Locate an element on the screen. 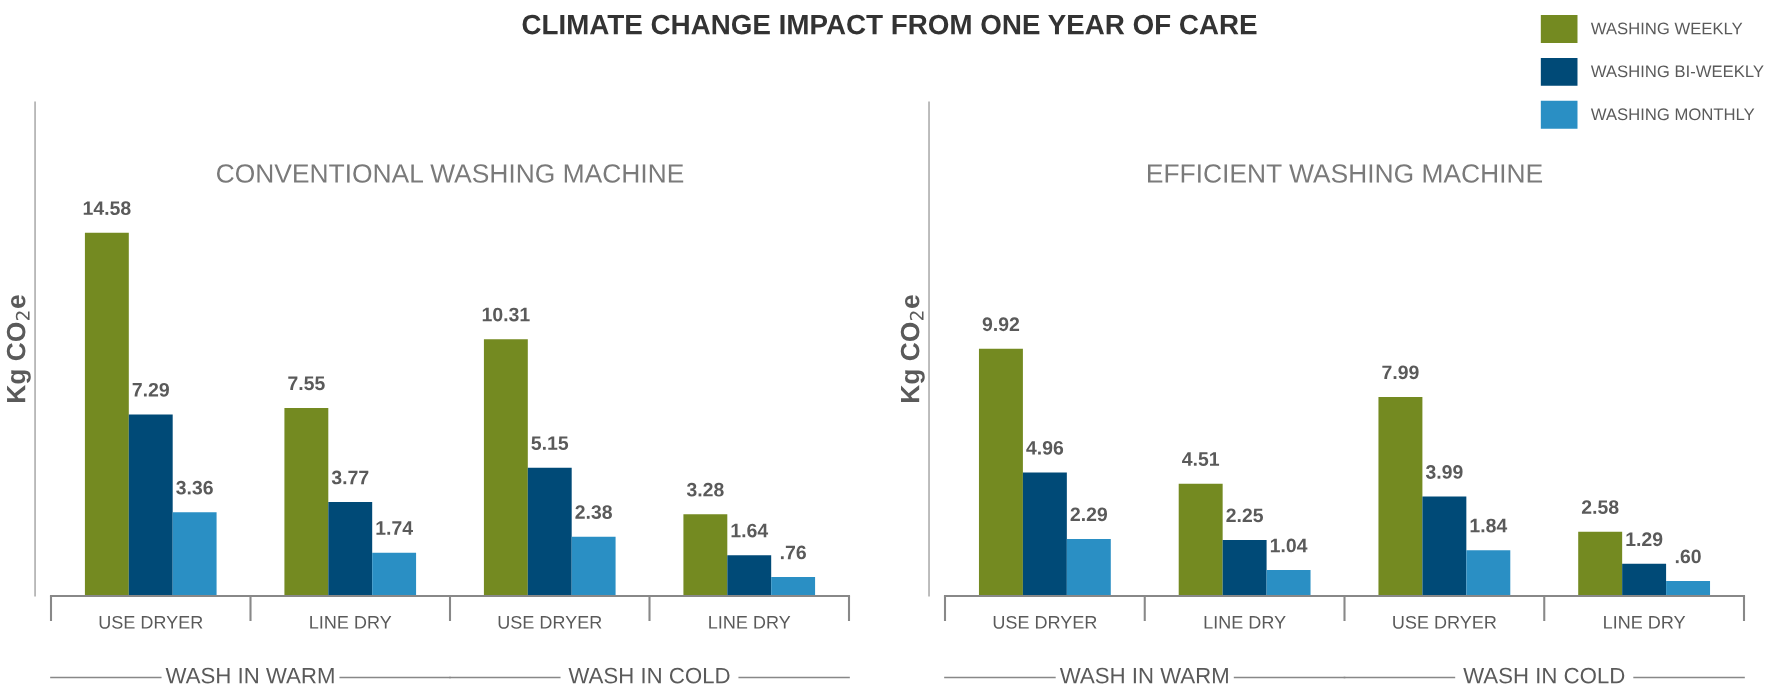 This screenshot has height=690, width=1779. data-label: 14.58 is located at coordinates (107, 208).